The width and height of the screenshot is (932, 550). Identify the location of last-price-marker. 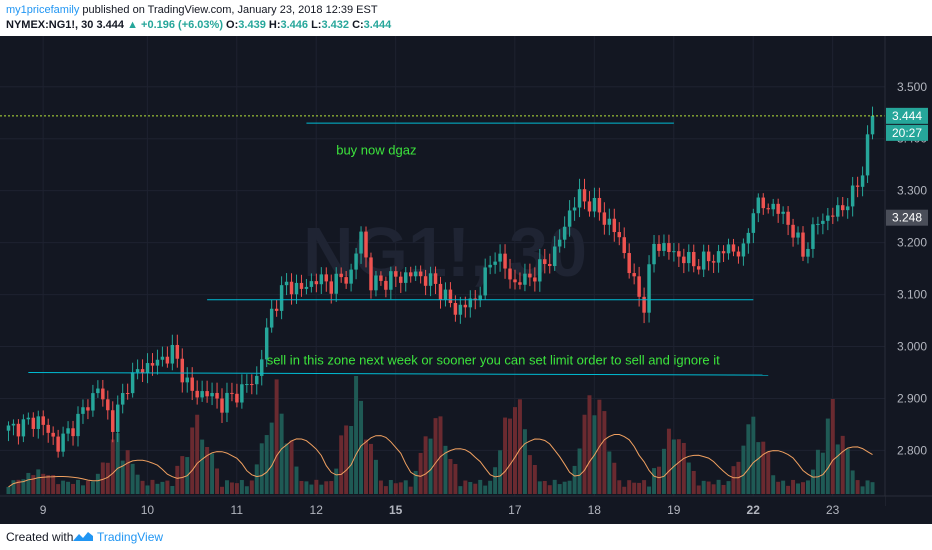
(907, 115).